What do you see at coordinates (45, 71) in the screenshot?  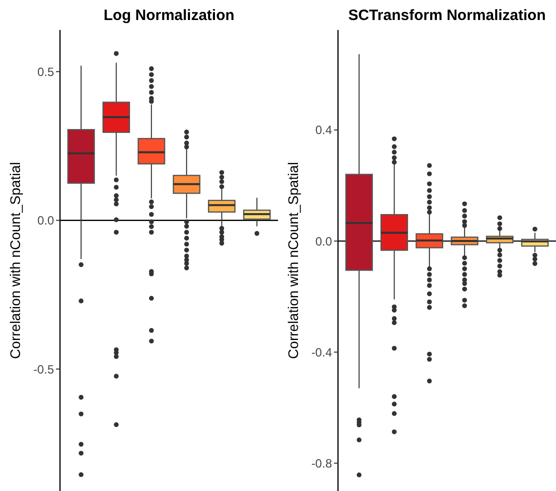 I see `y-tick-label: 0.5` at bounding box center [45, 71].